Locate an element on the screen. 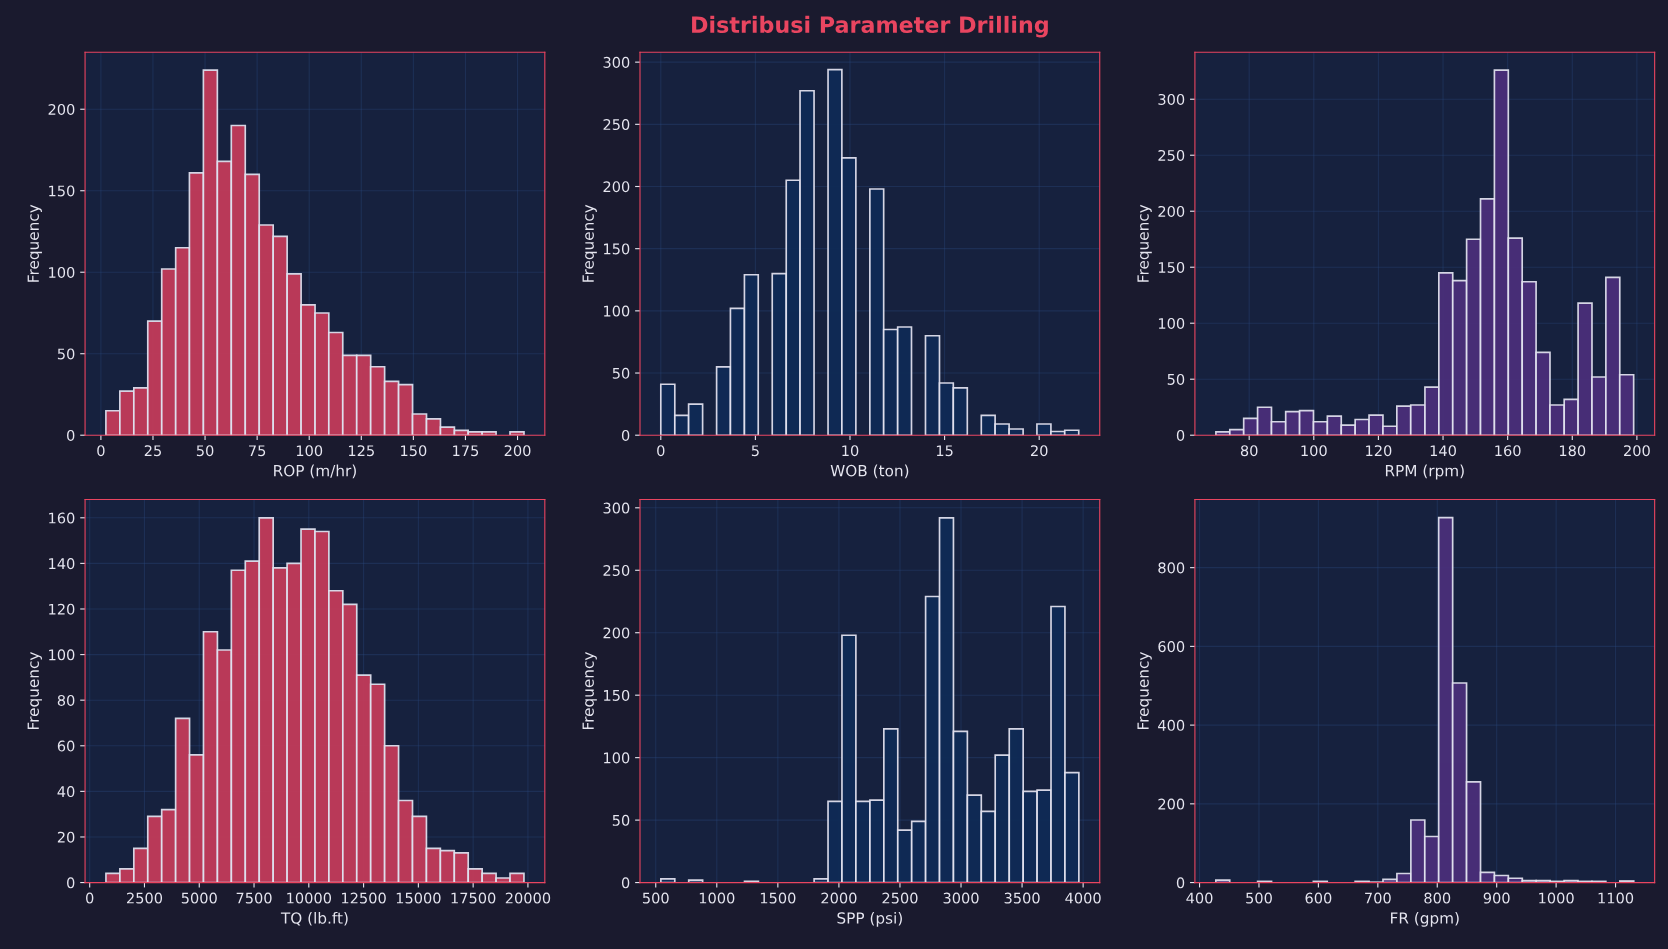 The width and height of the screenshot is (1668, 949). x-tick-label: 5 is located at coordinates (755, 451).